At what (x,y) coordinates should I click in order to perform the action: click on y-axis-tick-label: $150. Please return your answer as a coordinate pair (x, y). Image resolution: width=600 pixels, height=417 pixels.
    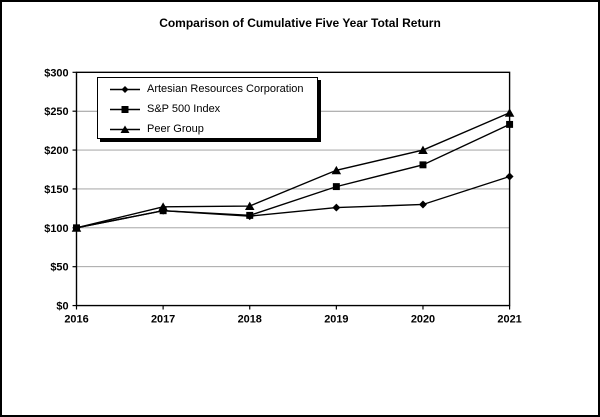
    Looking at the image, I should click on (56, 190).